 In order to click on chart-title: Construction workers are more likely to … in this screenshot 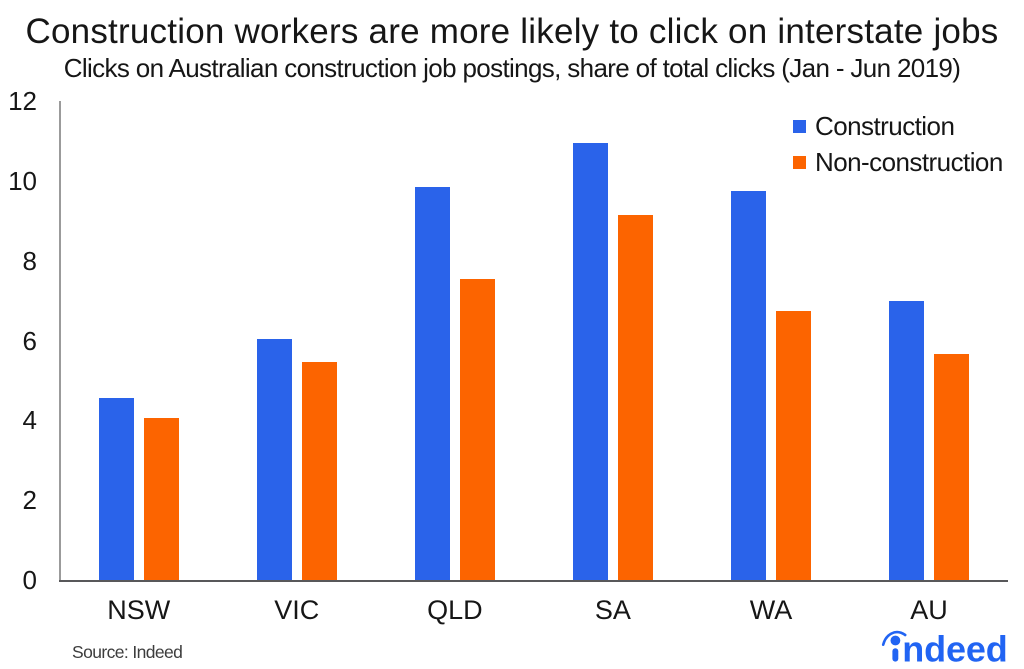, I will do `click(512, 31)`.